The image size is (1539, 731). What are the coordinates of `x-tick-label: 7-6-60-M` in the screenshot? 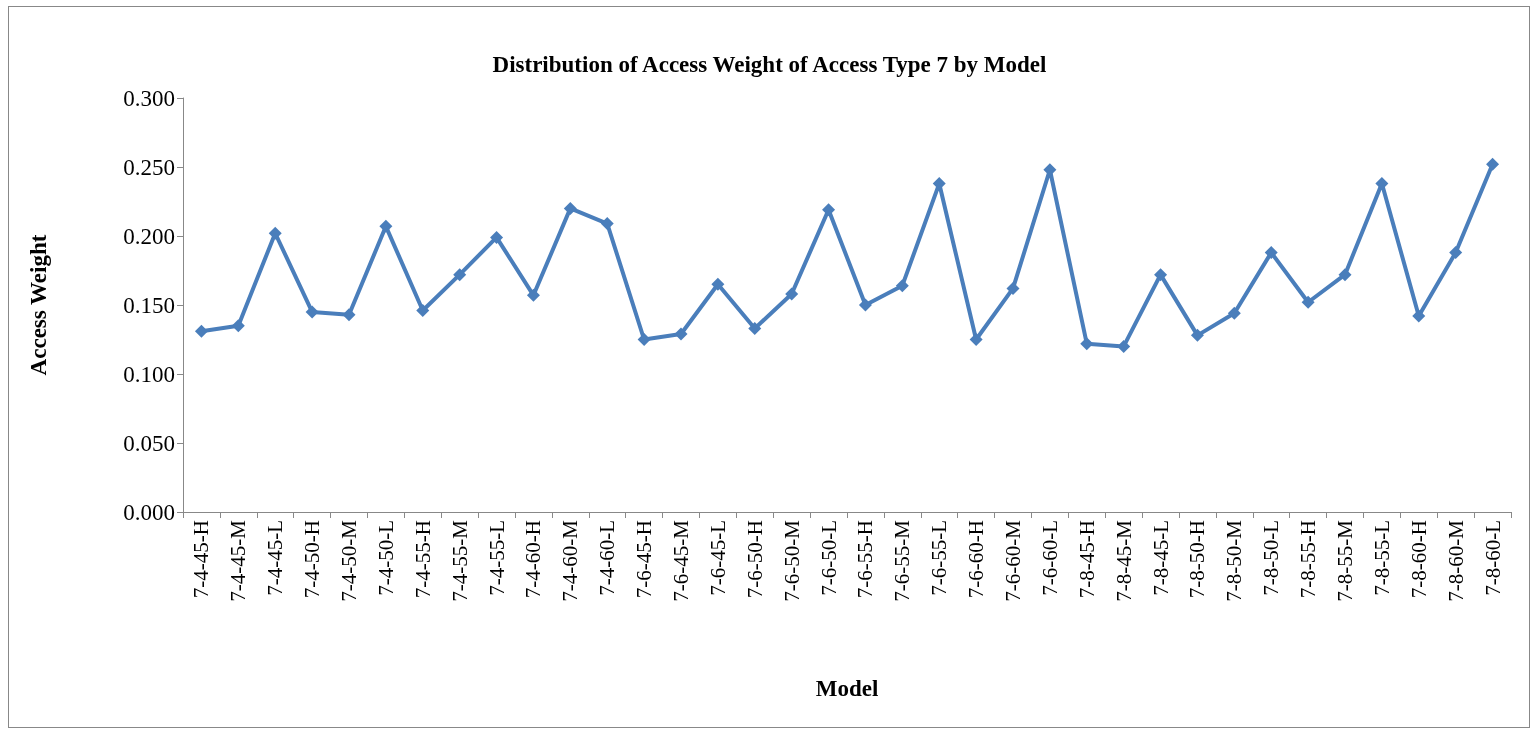 It's located at (1013, 560).